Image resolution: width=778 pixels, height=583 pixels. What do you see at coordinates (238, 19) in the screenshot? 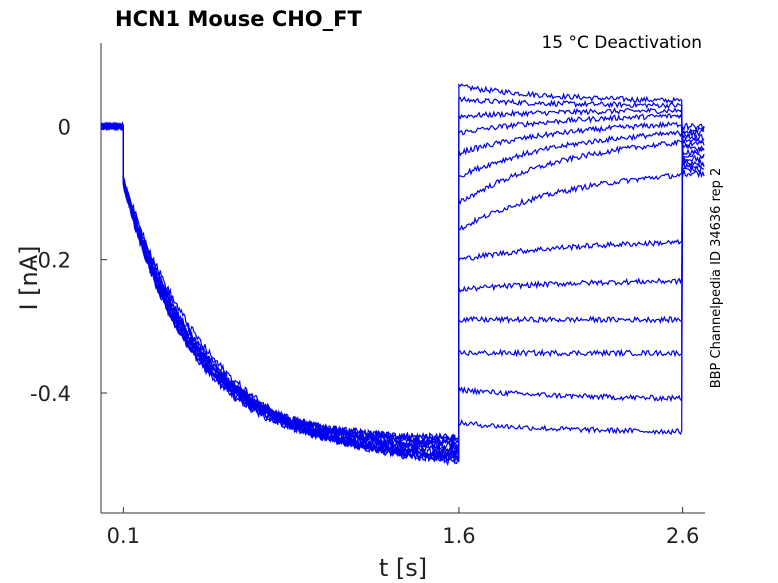
I see `chart-title: HCN1 Mouse CHO_FT` at bounding box center [238, 19].